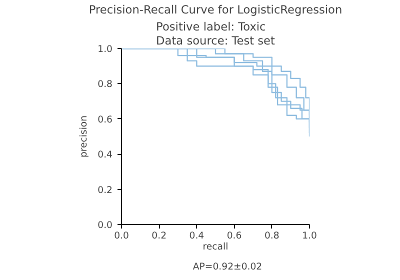  Describe the element at coordinates (234, 236) in the screenshot. I see `x-tick-label: 0.6` at that location.